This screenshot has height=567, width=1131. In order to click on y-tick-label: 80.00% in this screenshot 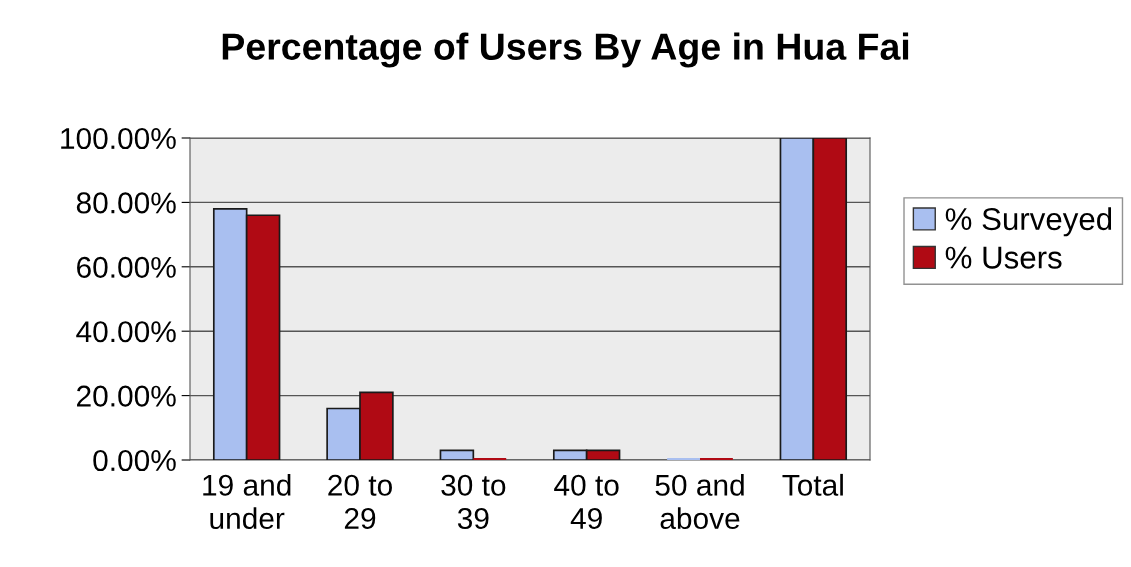, I will do `click(126, 203)`.